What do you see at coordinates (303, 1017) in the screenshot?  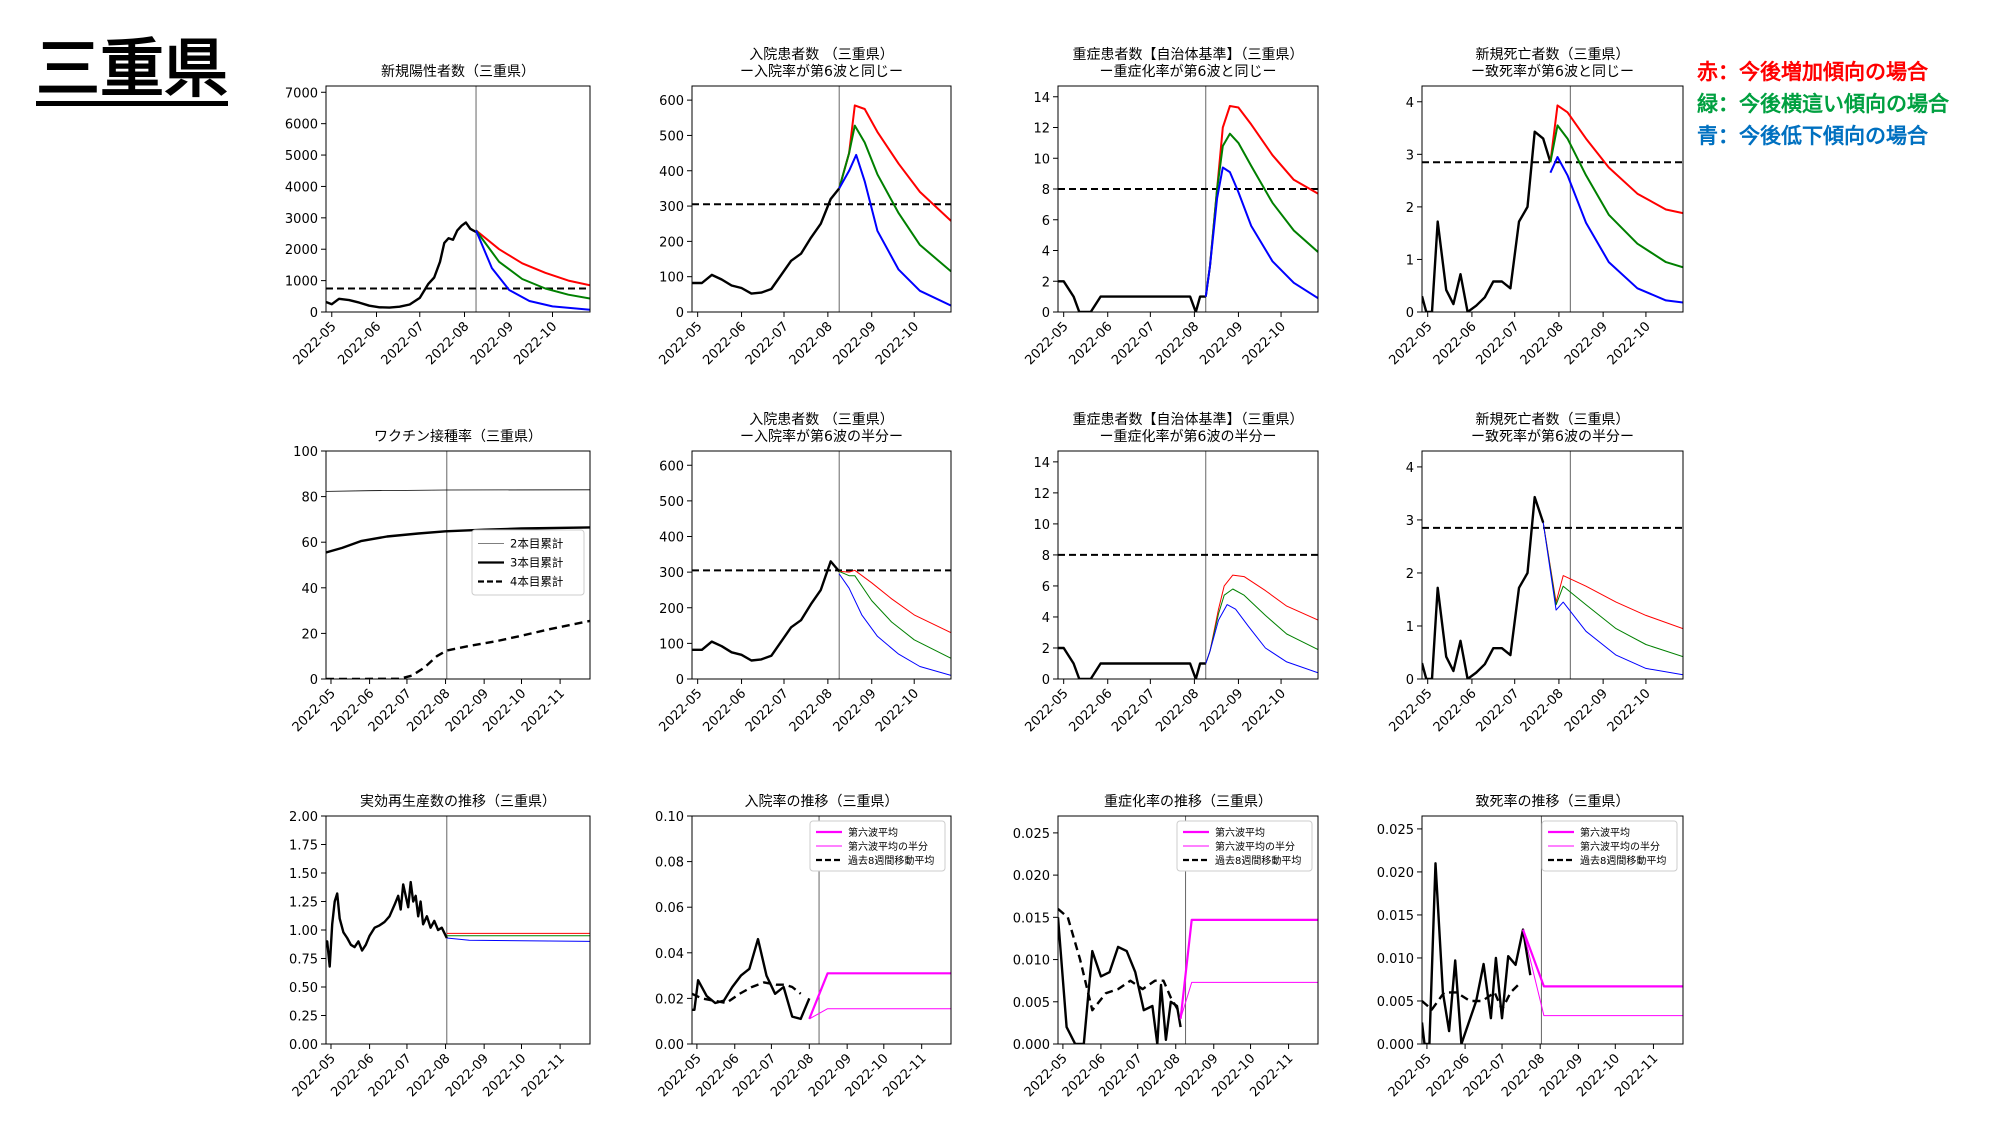 I see `y-tick-label: 0.25` at bounding box center [303, 1017].